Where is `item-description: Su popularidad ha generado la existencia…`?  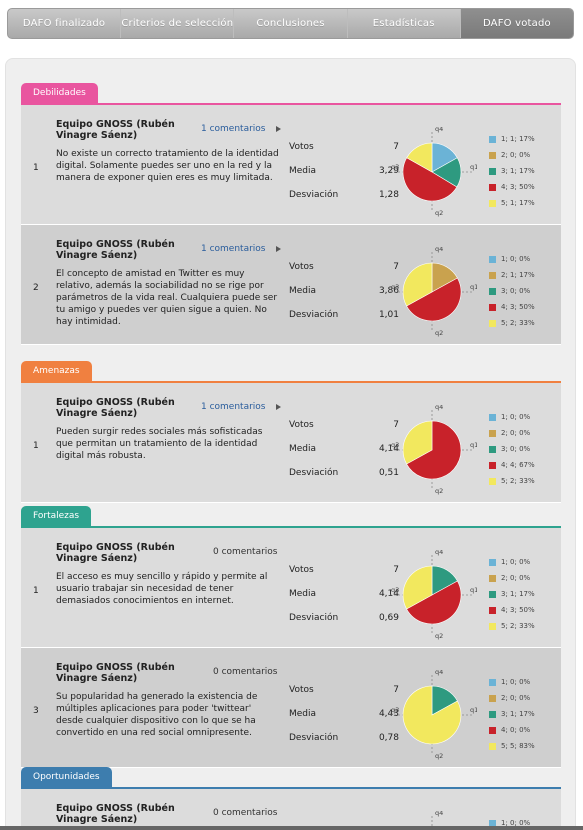
item-description: Su popularidad ha generado la existencia… is located at coordinates (157, 715).